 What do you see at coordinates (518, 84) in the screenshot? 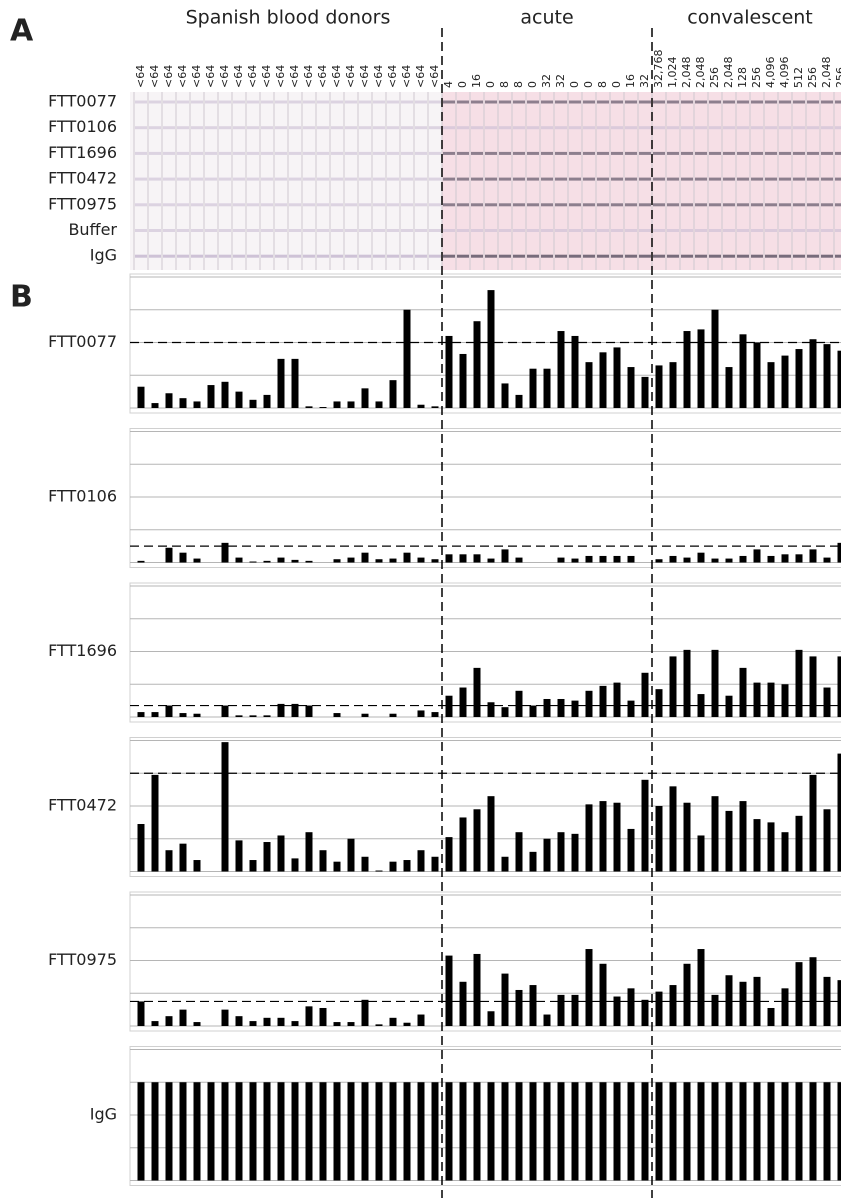
I see `titer-label: 8` at bounding box center [518, 84].